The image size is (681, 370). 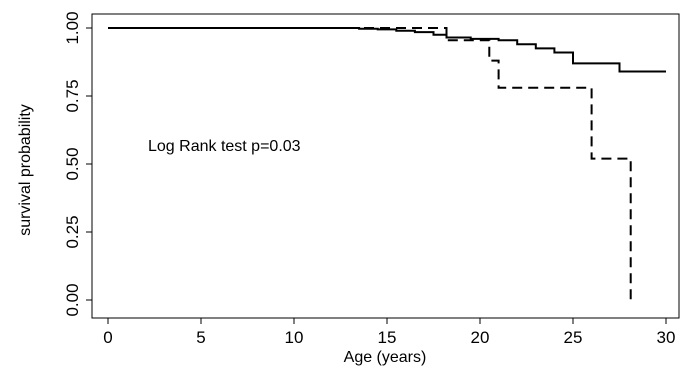 I want to click on y-tick-label-1: 0.25, so click(x=72, y=231).